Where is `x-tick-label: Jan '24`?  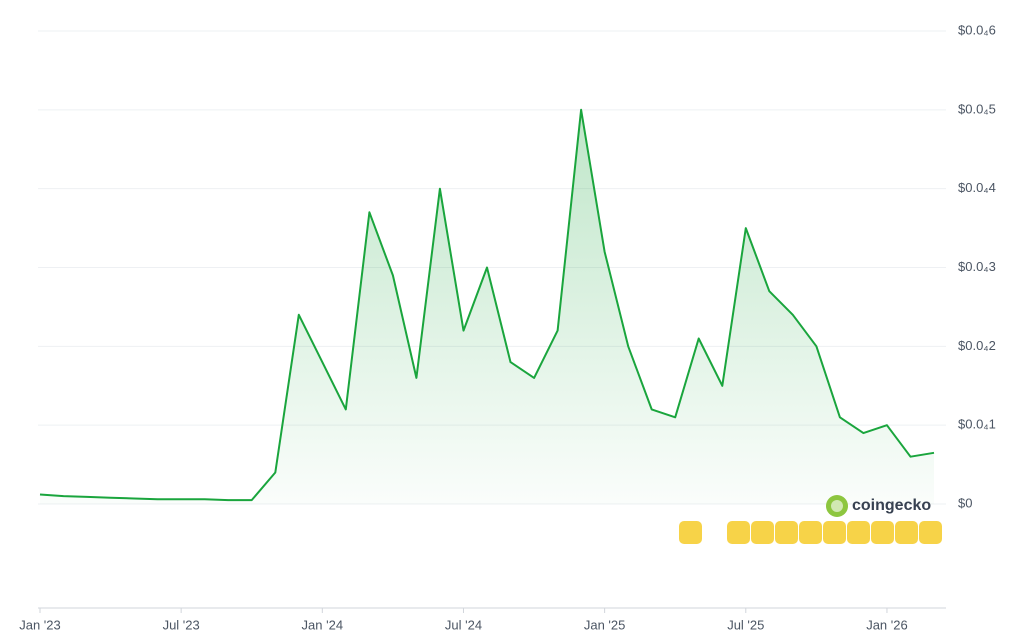 x-tick-label: Jan '24 is located at coordinates (323, 624).